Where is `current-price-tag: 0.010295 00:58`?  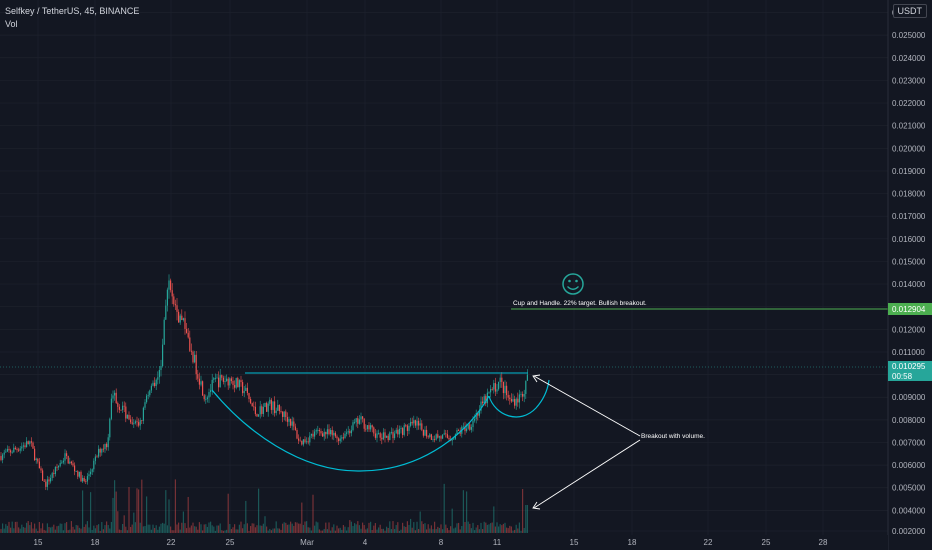 current-price-tag: 0.010295 00:58 is located at coordinates (910, 371).